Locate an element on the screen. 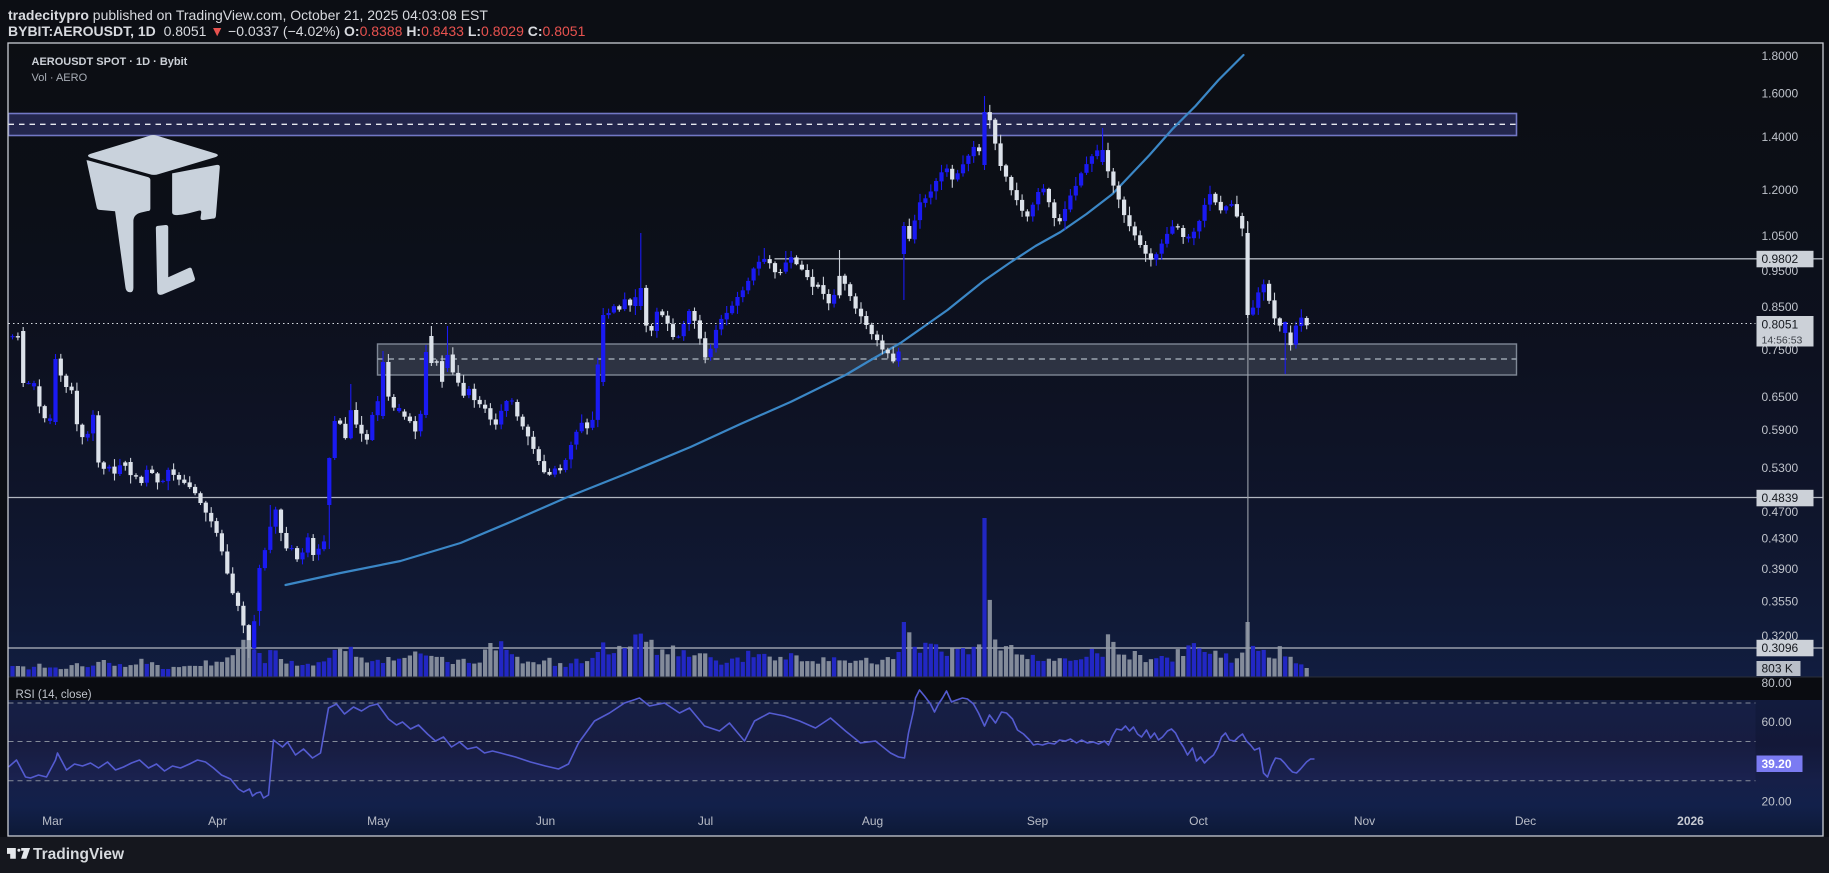  svg-text: 0.8051 is located at coordinates (1779, 325).